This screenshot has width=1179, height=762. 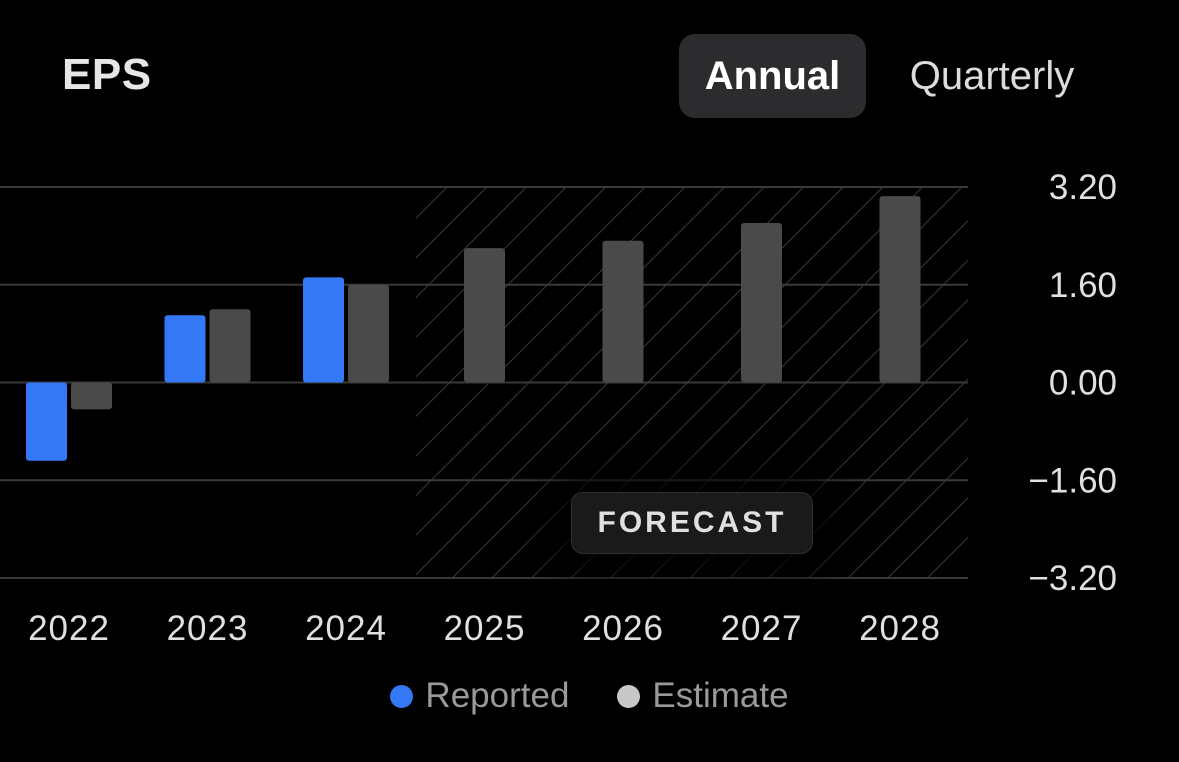 What do you see at coordinates (762, 628) in the screenshot?
I see `x-tick-label: 2027` at bounding box center [762, 628].